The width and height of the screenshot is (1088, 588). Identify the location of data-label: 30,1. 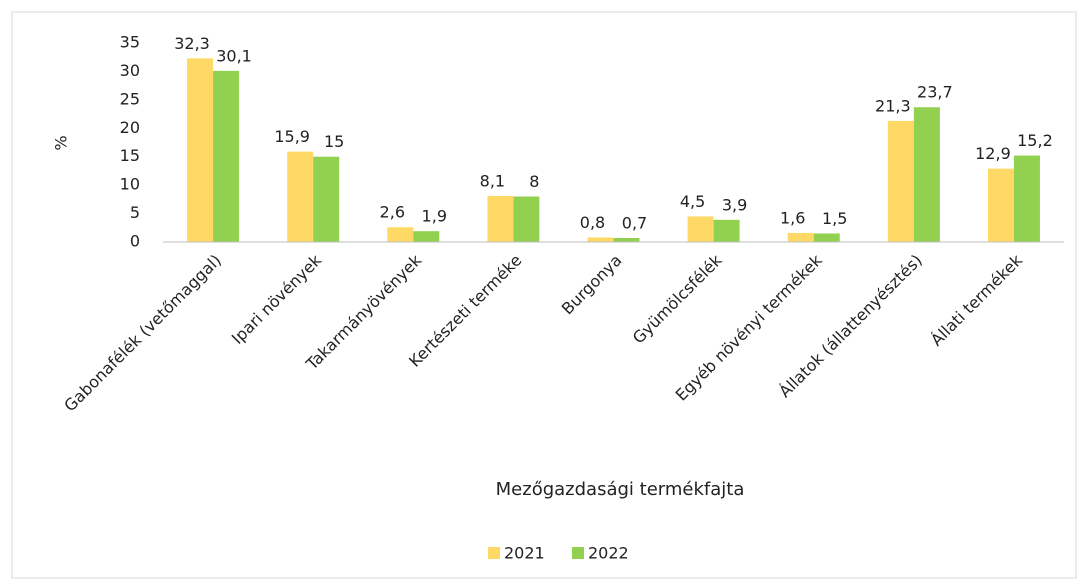
(234, 55).